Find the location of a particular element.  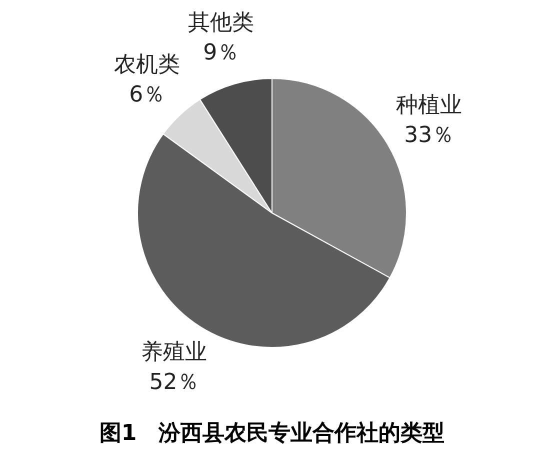

slice-label: 种植业 is located at coordinates (429, 105).